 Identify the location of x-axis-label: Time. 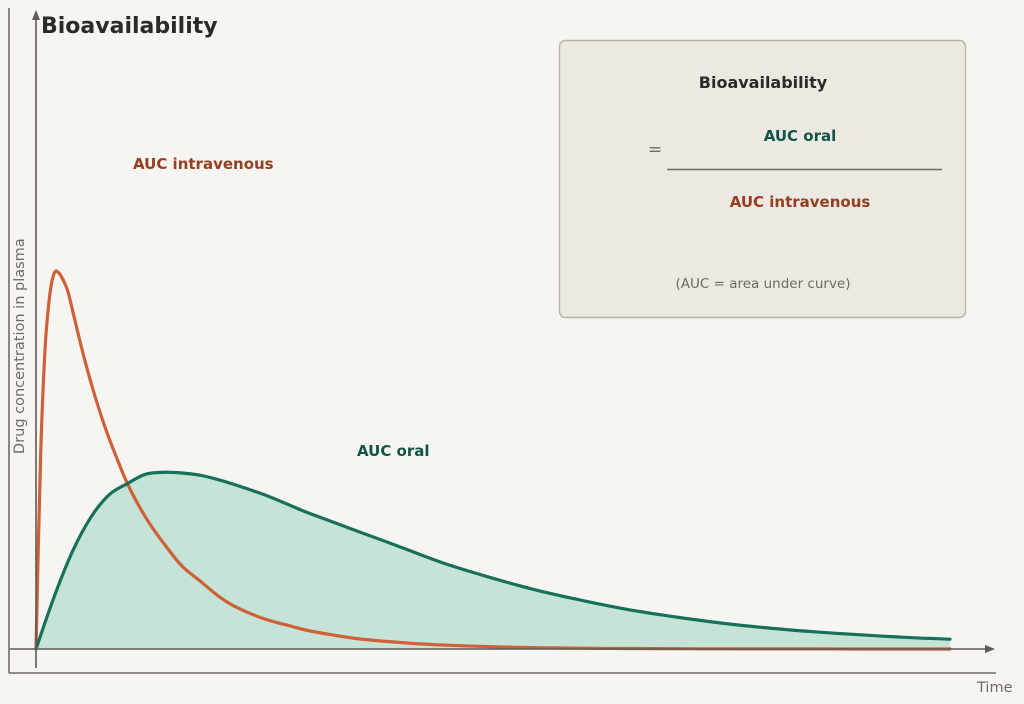
(994, 688).